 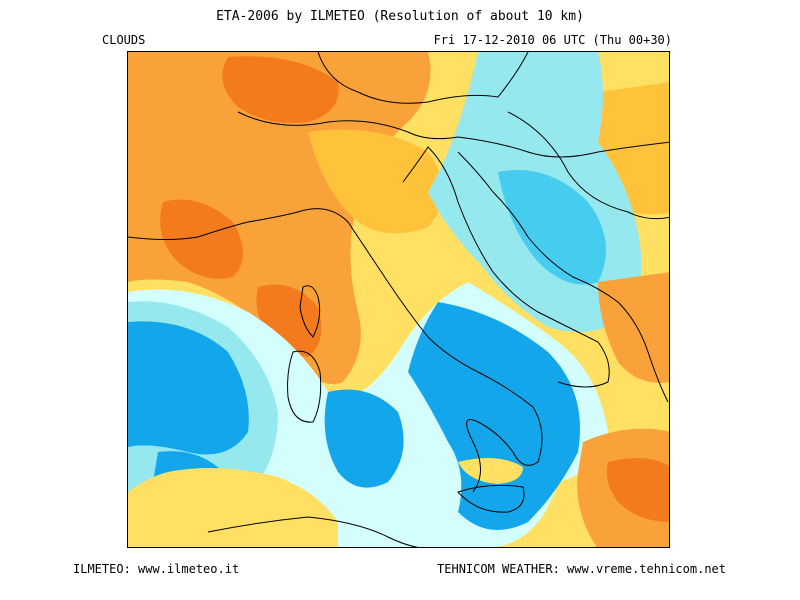 What do you see at coordinates (423, 78) in the screenshot?
I see `border-north` at bounding box center [423, 78].